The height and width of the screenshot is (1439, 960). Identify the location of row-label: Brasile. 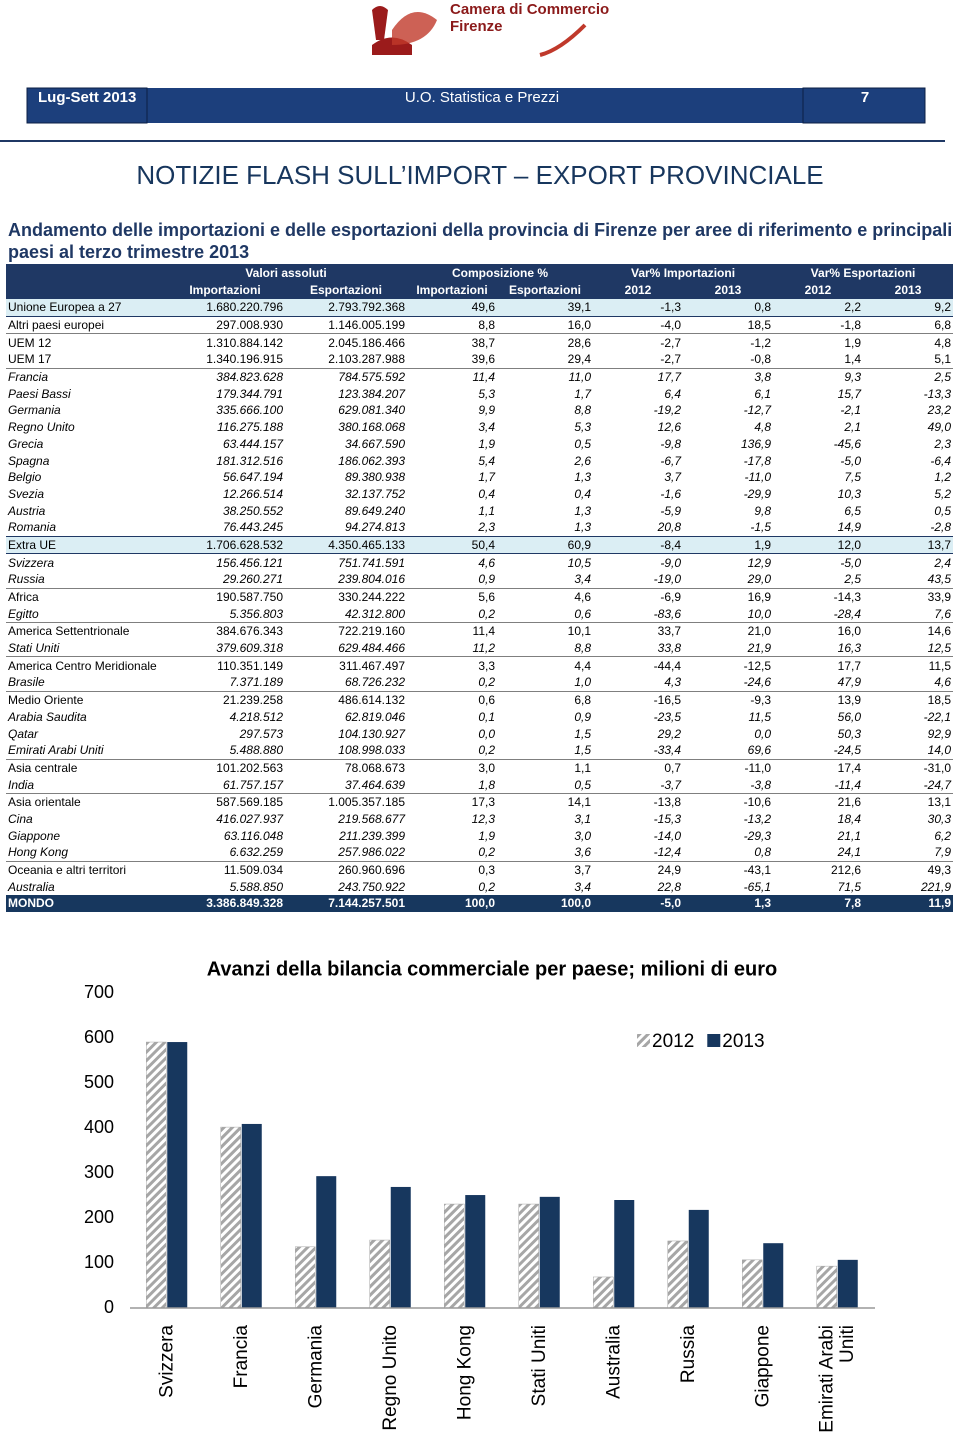
(26, 682).